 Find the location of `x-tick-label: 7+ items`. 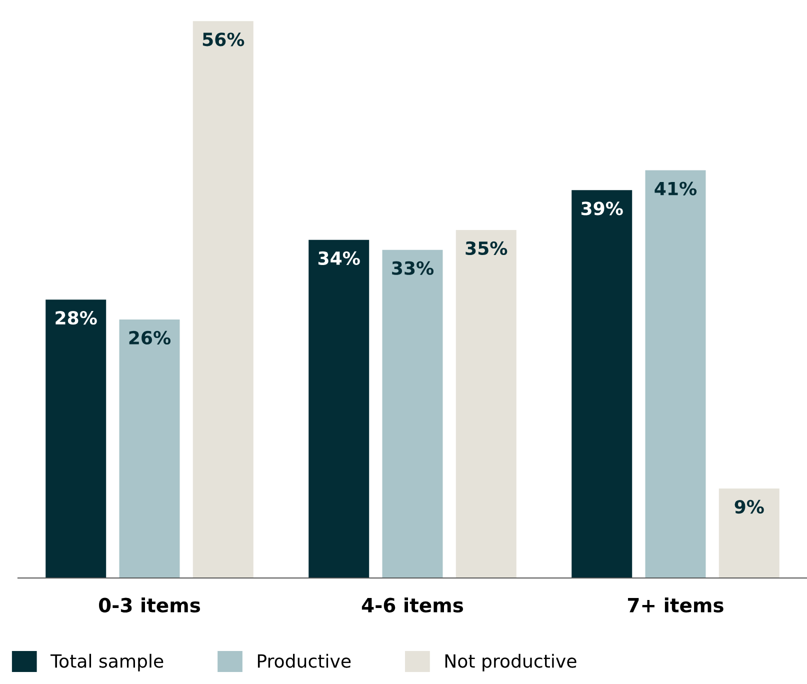

x-tick-label: 7+ items is located at coordinates (676, 604).